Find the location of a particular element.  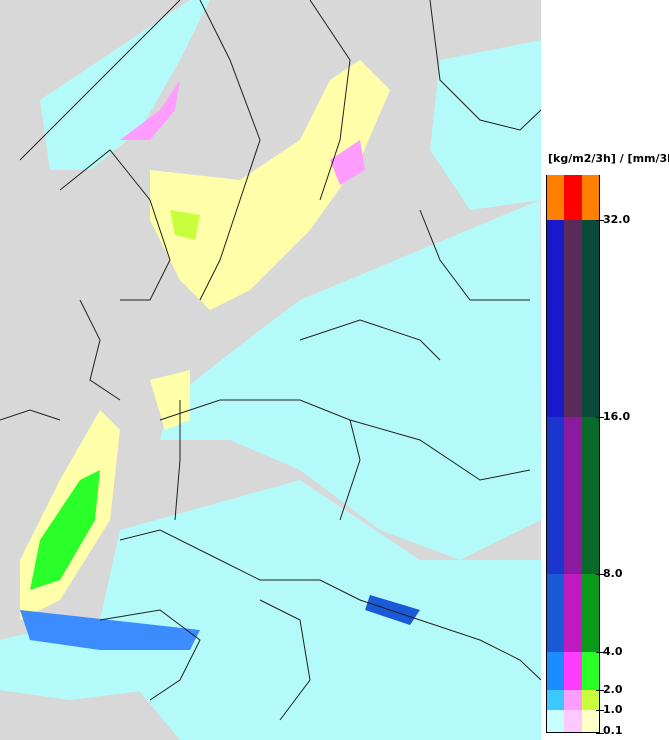

legend-tick-32: 32.0 is located at coordinates (617, 219).